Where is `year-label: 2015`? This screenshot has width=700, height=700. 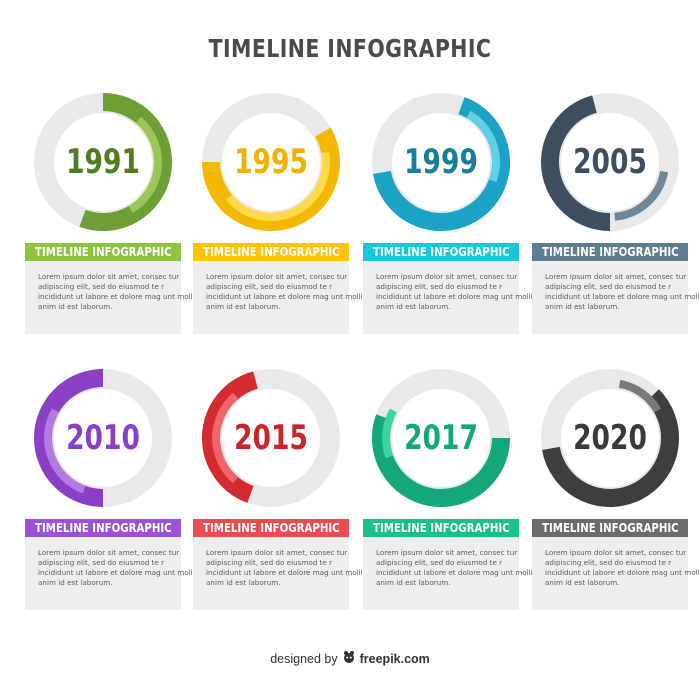 year-label: 2015 is located at coordinates (271, 438).